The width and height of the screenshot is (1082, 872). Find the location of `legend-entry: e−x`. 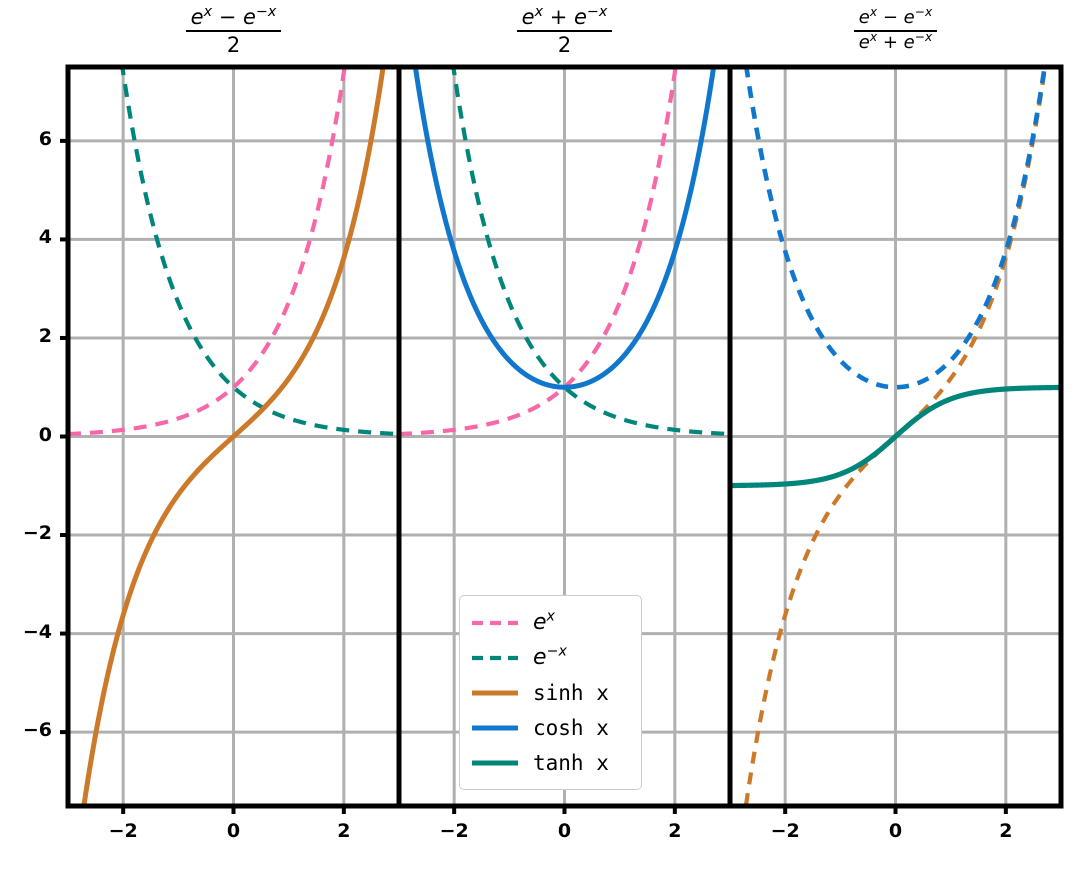

legend-entry: e−x is located at coordinates (549, 657).